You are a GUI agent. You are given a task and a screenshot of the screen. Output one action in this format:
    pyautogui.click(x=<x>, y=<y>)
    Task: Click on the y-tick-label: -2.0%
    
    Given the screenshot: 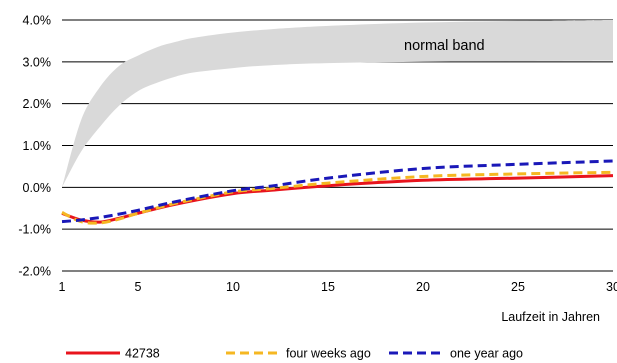 What is the action you would take?
    pyautogui.click(x=34, y=272)
    